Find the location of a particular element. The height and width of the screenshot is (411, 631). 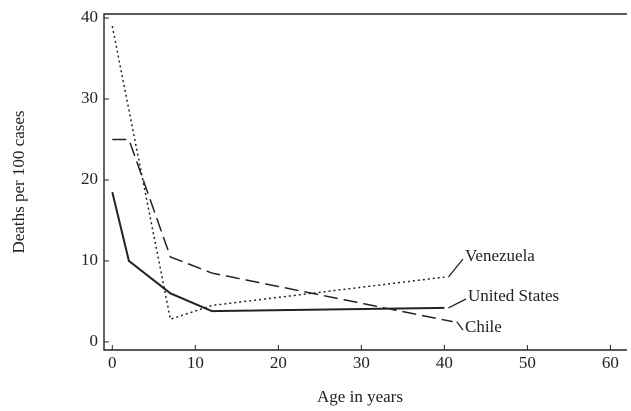

x-tick-label: 10 is located at coordinates (195, 362).